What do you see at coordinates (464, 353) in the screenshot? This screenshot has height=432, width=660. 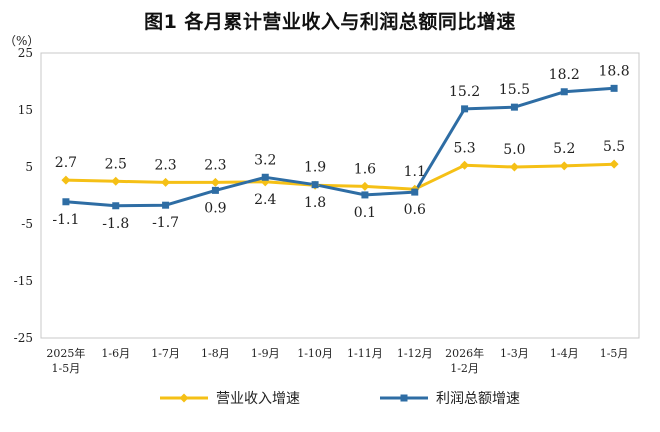 I see `x-tick-label: 2026年` at bounding box center [464, 353].